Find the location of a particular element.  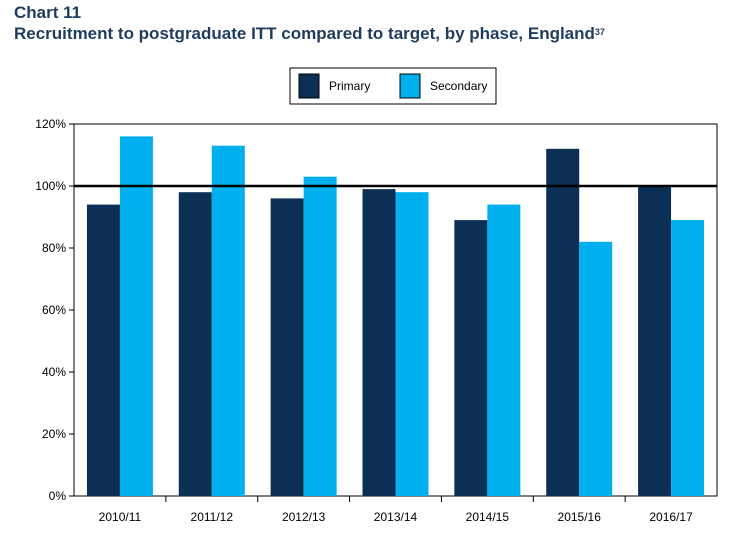

legend-swatch-primary is located at coordinates (309, 86).